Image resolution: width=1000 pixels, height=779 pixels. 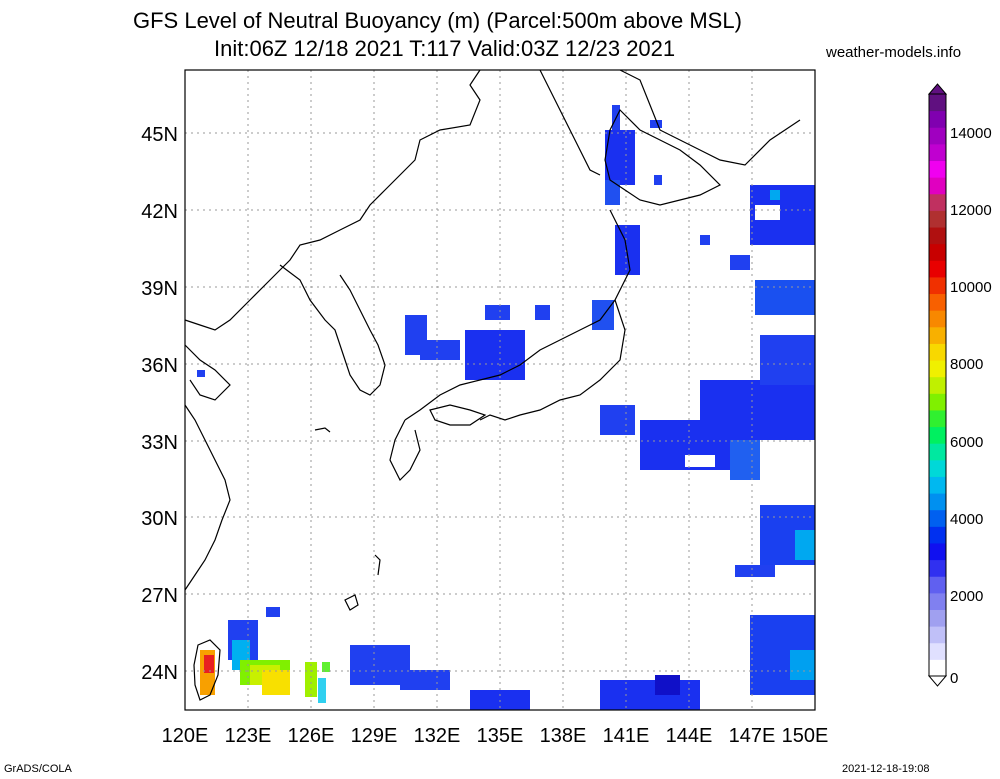 I want to click on colorbar-bottom-arrow, so click(x=937, y=681).